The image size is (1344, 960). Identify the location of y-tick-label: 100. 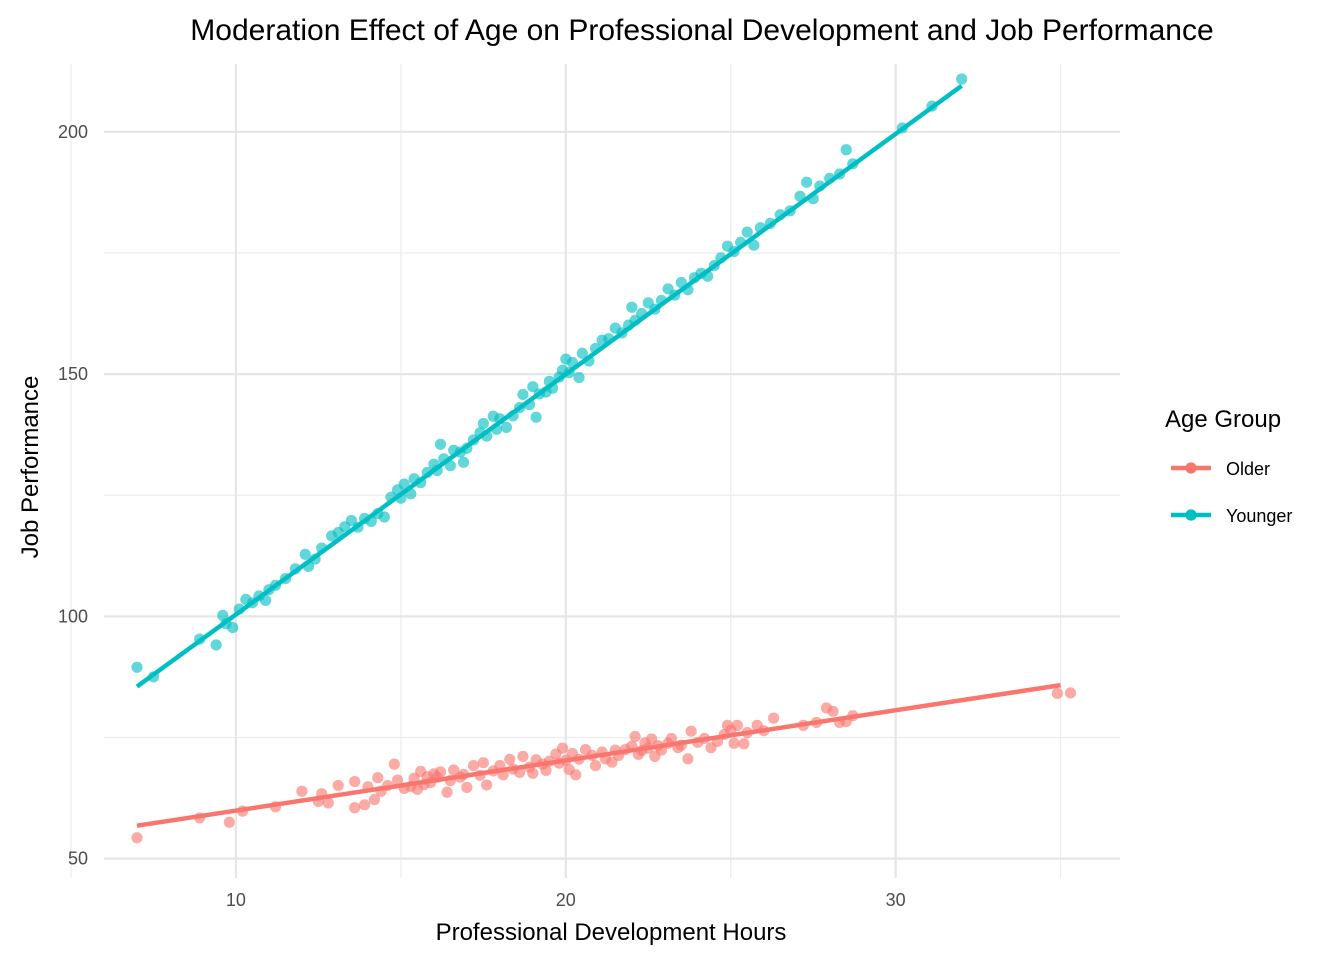
(73, 616).